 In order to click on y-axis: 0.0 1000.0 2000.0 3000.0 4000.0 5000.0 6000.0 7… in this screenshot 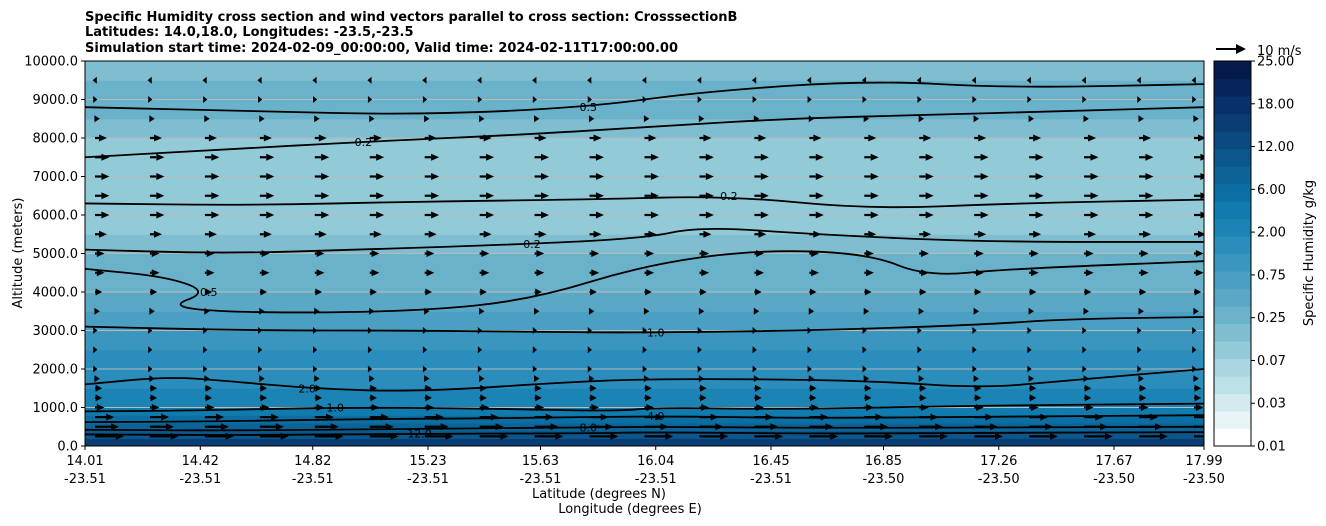, I will do `click(54, 255)`.